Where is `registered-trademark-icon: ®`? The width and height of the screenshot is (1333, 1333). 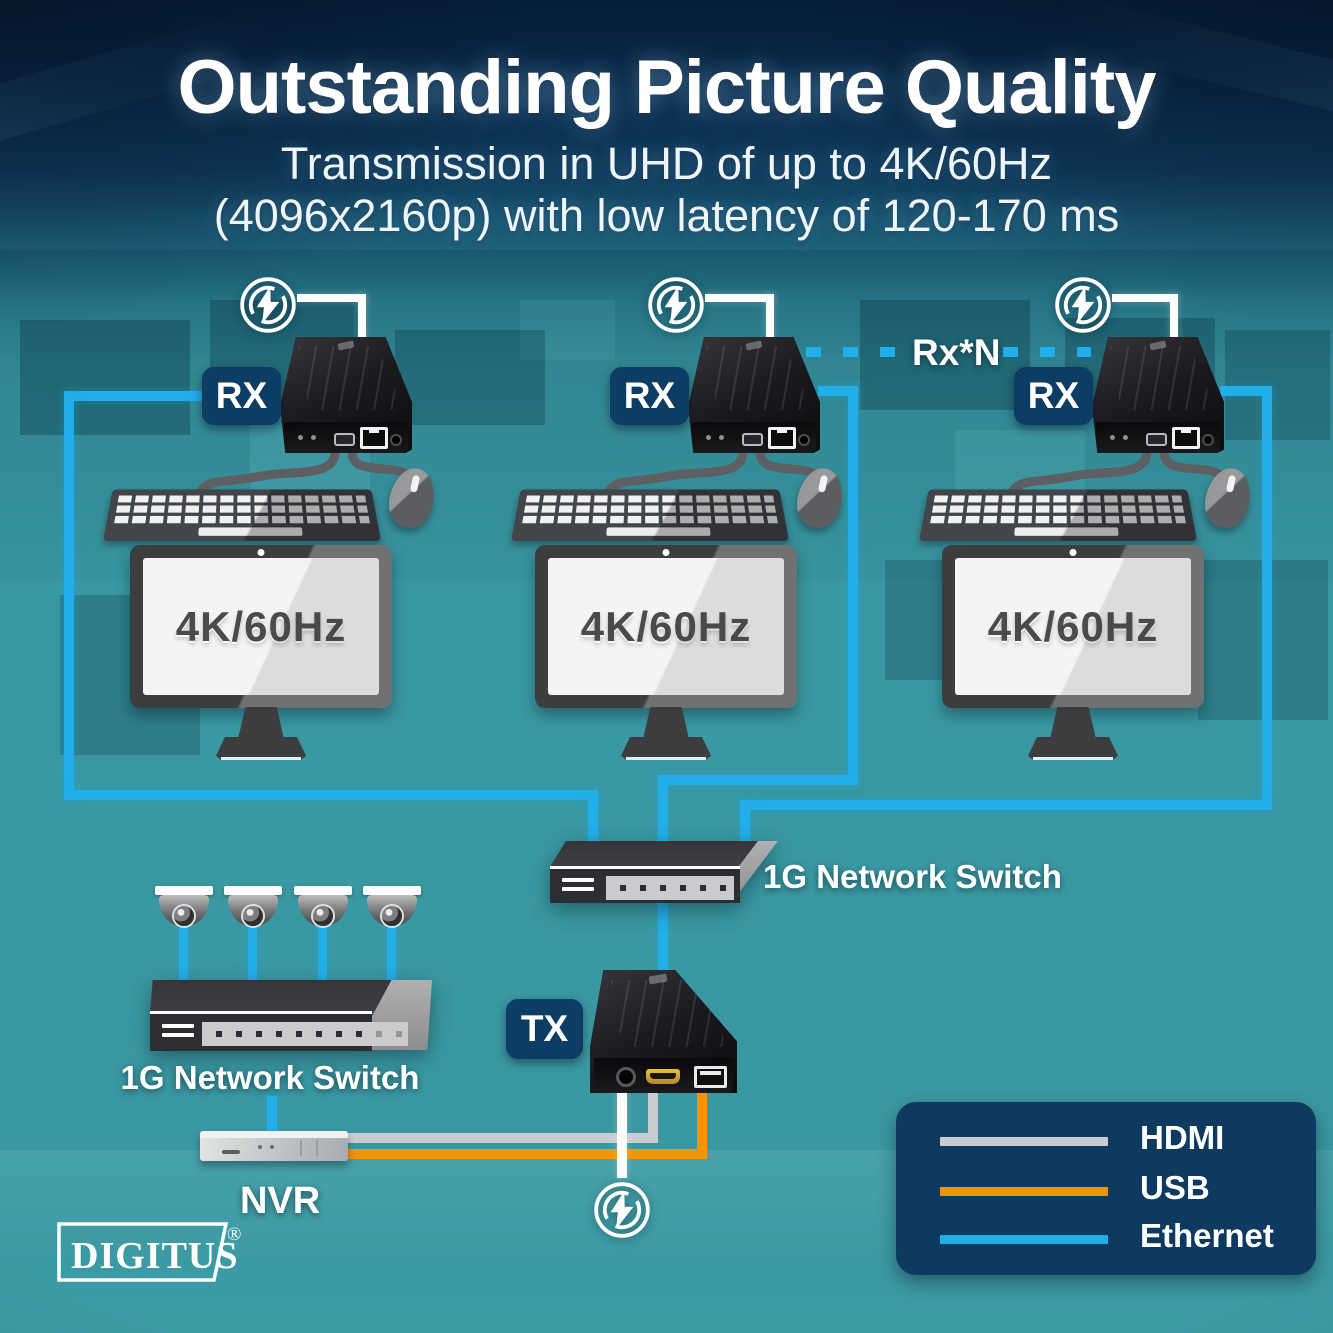 registered-trademark-icon: ® is located at coordinates (234, 1234).